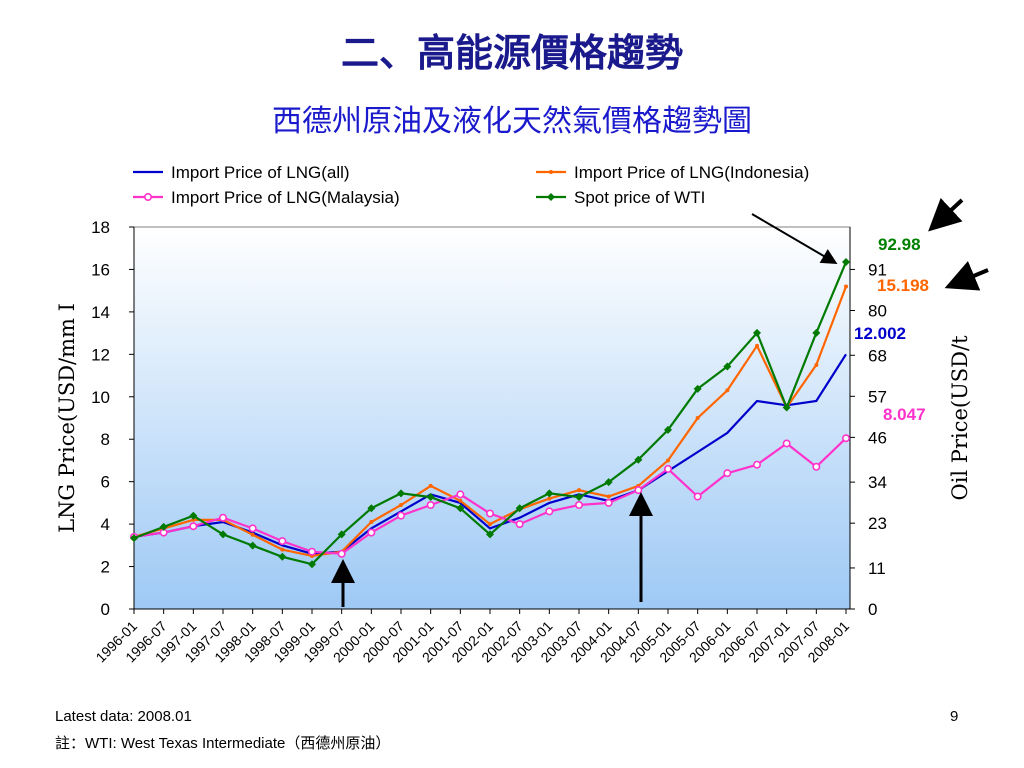 This screenshot has height=768, width=1024. I want to click on y-tick-label: 4, so click(105, 524).